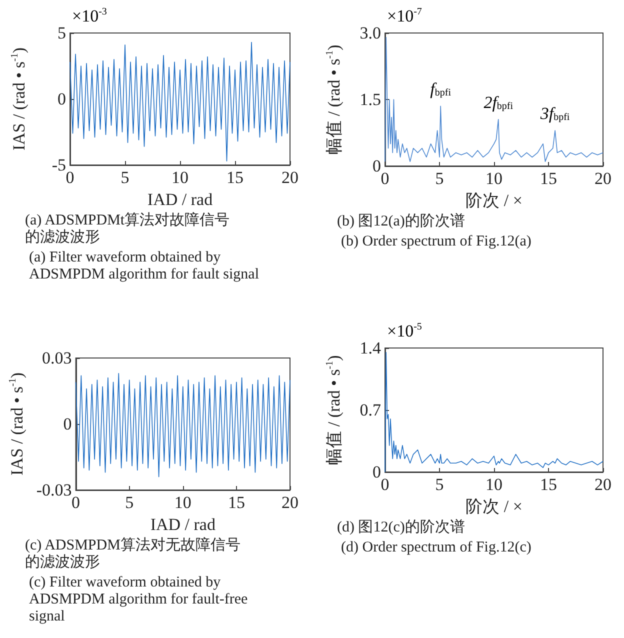  What do you see at coordinates (144, 266) in the screenshot?
I see `text: (a) Filter waveform obtained by ADSMPDM algorithm for fault signal` at bounding box center [144, 266].